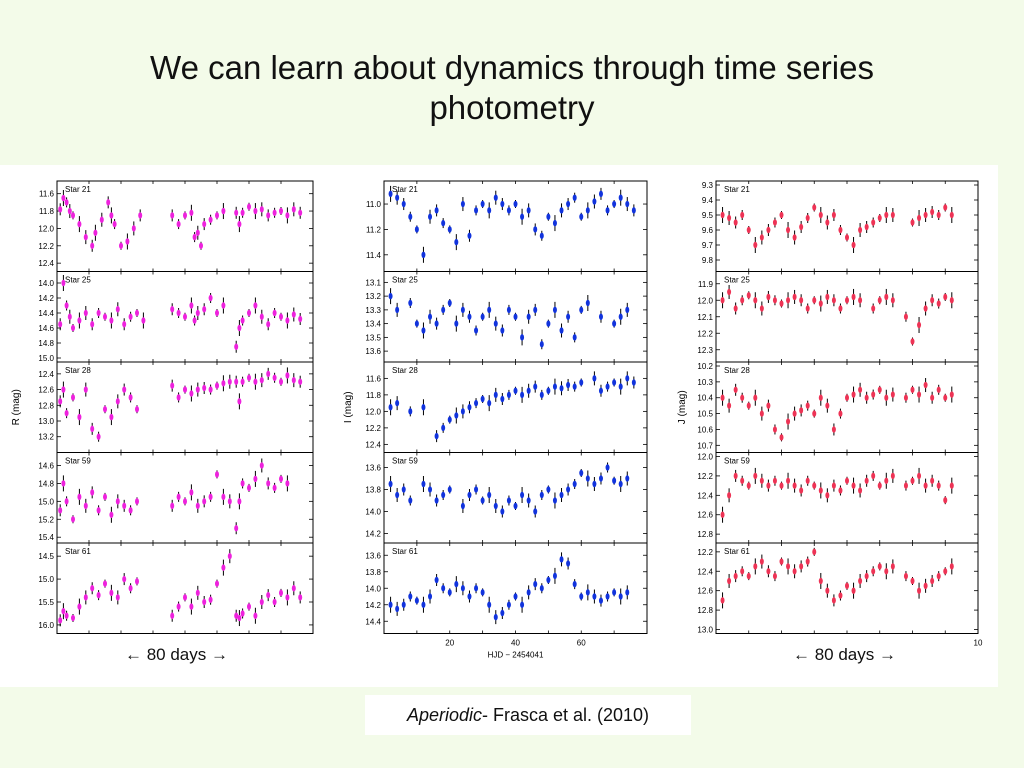 The image size is (1024, 768). What do you see at coordinates (705, 398) in the screenshot?
I see `y-tick-label: 10.4` at bounding box center [705, 398].